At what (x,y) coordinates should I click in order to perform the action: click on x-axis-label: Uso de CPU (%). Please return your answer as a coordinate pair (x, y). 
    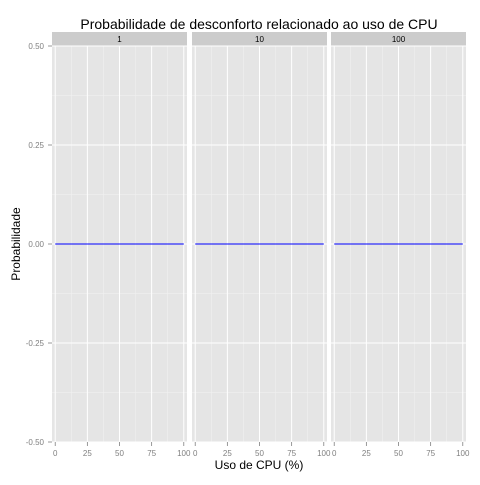
    Looking at the image, I should click on (259, 465).